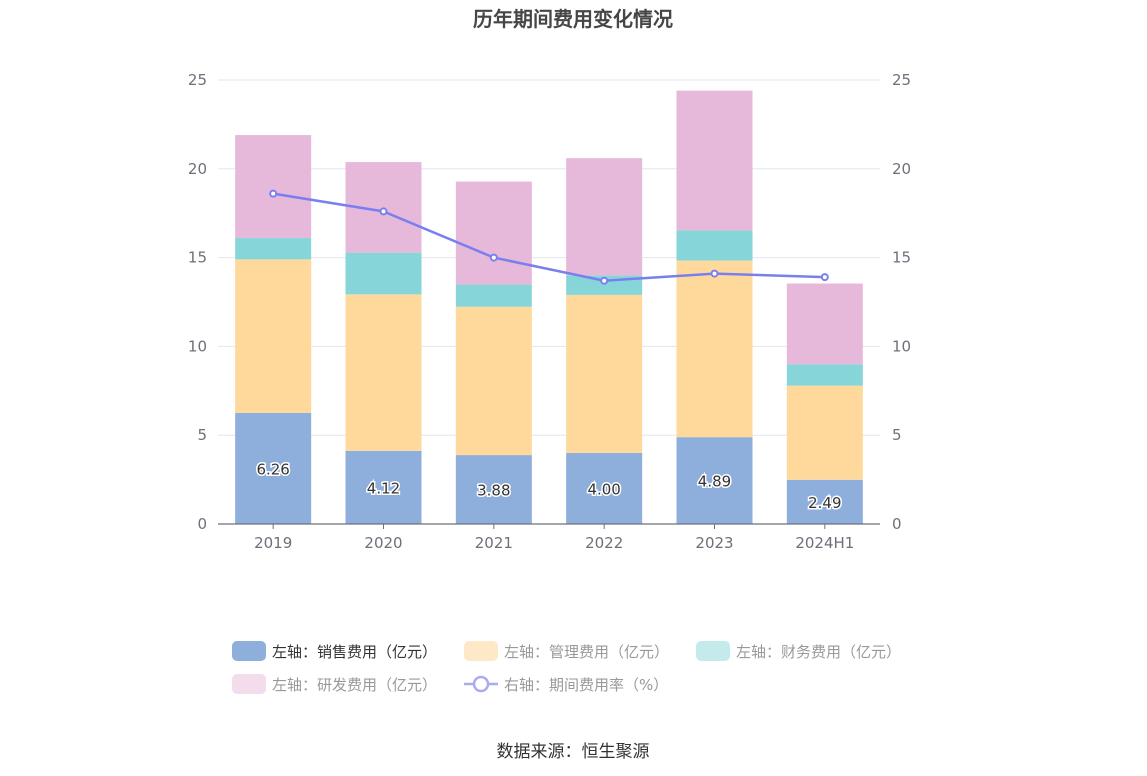 This screenshot has height=776, width=1147. I want to click on legend-label: 左轴：研发费用（亿元）, so click(354, 685).